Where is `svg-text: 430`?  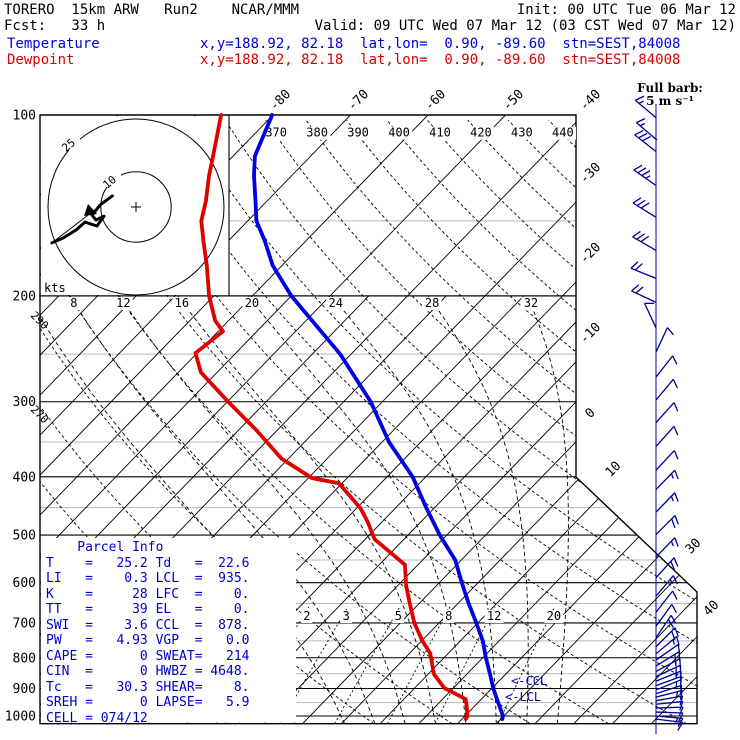 svg-text: 430 is located at coordinates (522, 133).